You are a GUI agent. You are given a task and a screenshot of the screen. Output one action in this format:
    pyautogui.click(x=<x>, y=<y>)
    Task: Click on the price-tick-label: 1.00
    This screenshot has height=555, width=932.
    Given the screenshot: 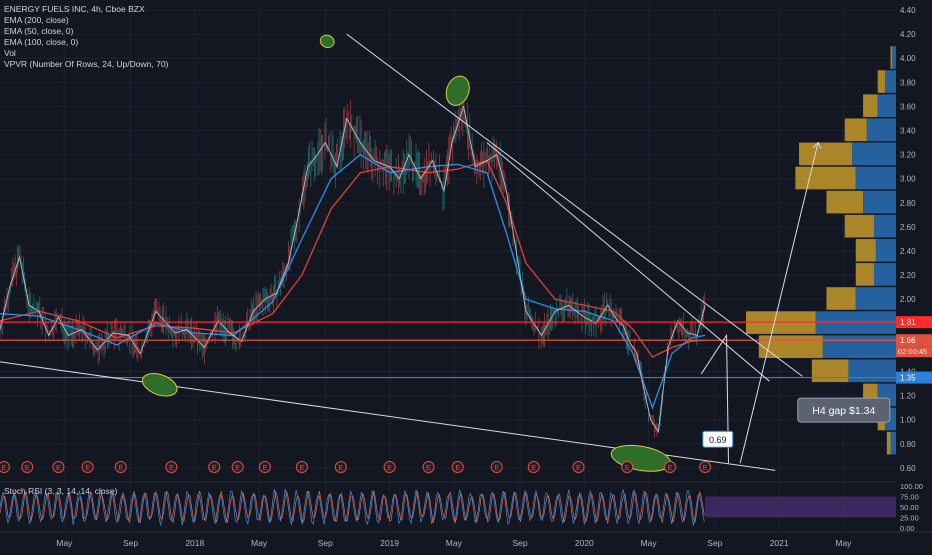 What is the action you would take?
    pyautogui.click(x=908, y=420)
    